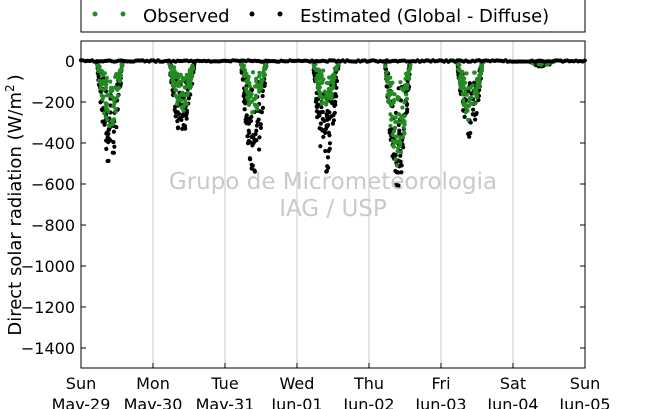 This screenshot has height=409, width=650. What do you see at coordinates (14, 204) in the screenshot?
I see `y-axis-label: Direct solar radiation (W/m2)` at bounding box center [14, 204].